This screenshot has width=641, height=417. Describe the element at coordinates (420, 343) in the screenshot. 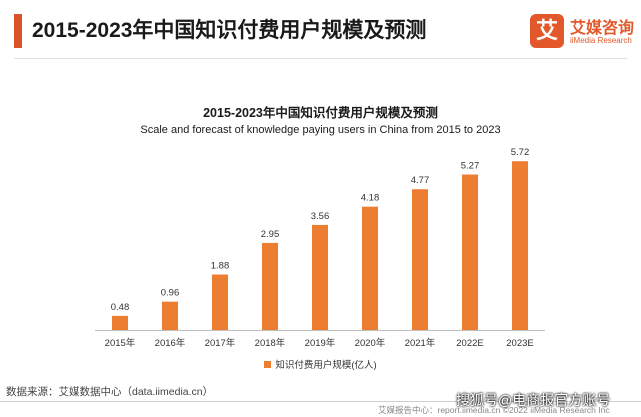

I see `x-tick-label: 2021年` at that location.